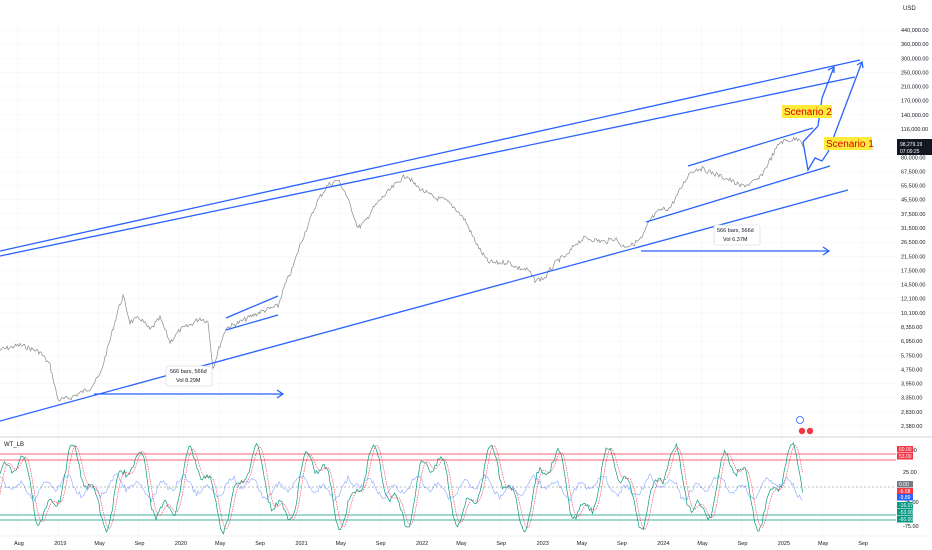  I want to click on indicator-value-tag: -9.89, so click(905, 497).